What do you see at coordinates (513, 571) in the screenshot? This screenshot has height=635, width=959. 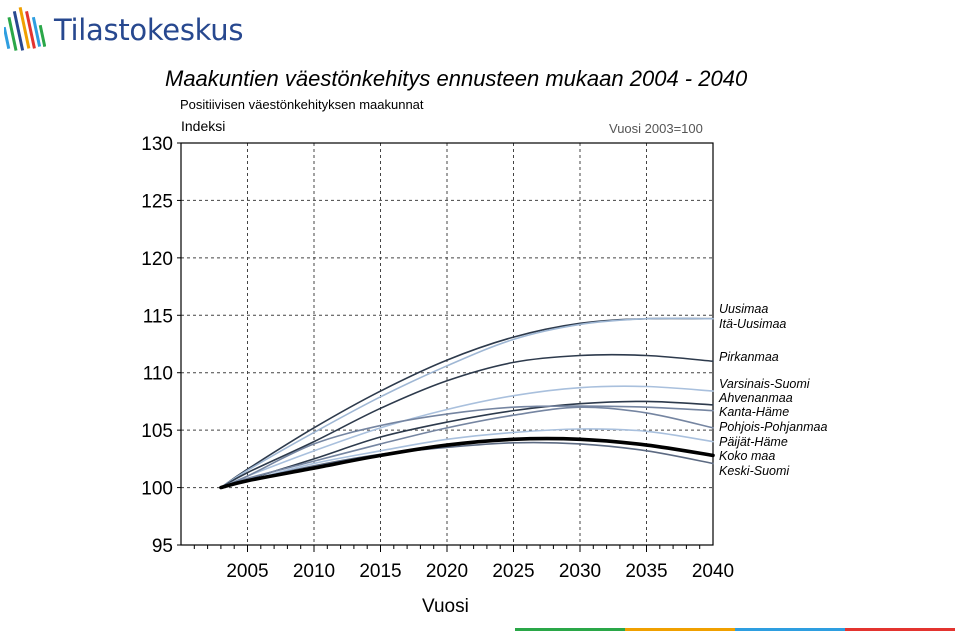 I see `x-tick-label: 2025` at bounding box center [513, 571].